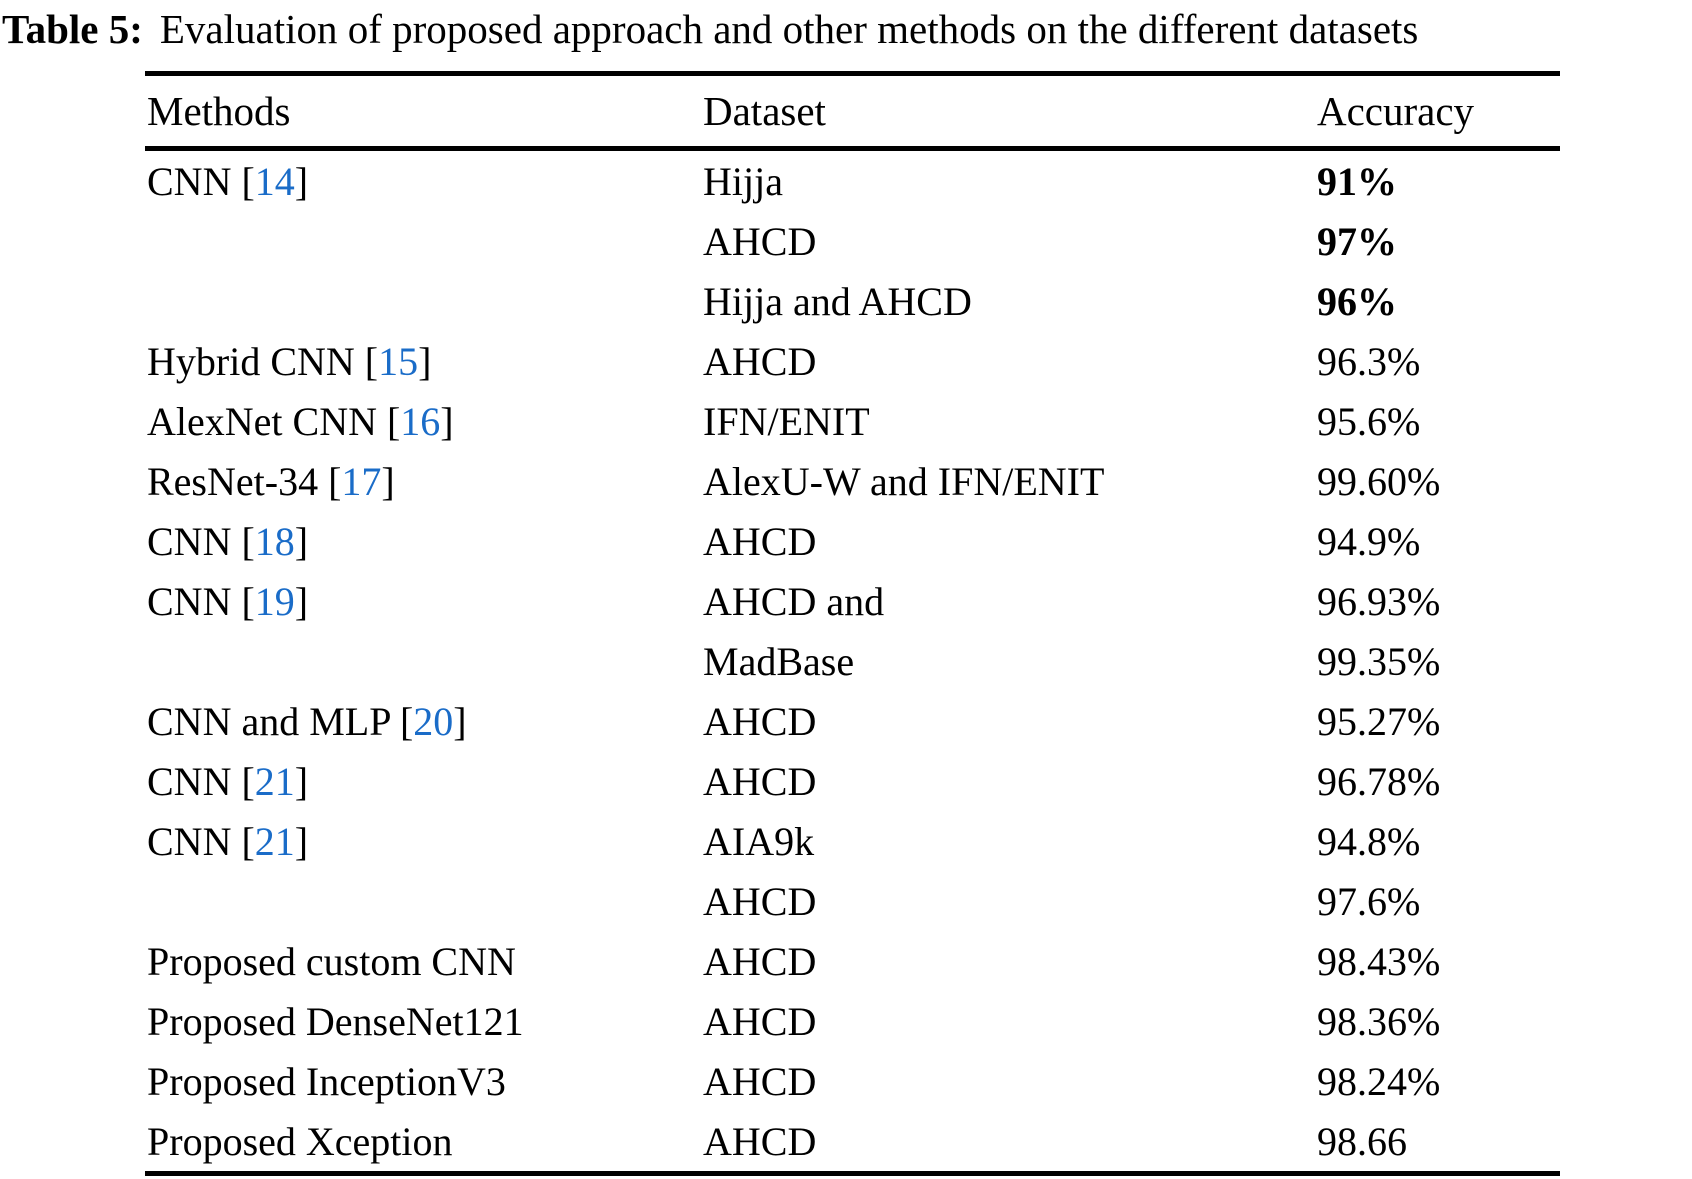 The width and height of the screenshot is (1692, 1179). Describe the element at coordinates (1379, 481) in the screenshot. I see `accuracy-cell: 99.60%` at that location.